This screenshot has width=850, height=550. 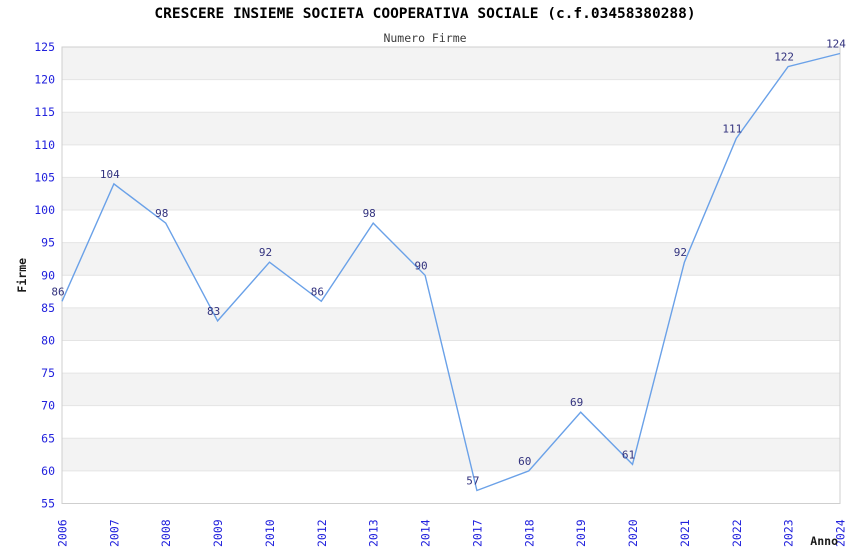 What do you see at coordinates (114, 533) in the screenshot?
I see `x-tick-label: 2007` at bounding box center [114, 533].